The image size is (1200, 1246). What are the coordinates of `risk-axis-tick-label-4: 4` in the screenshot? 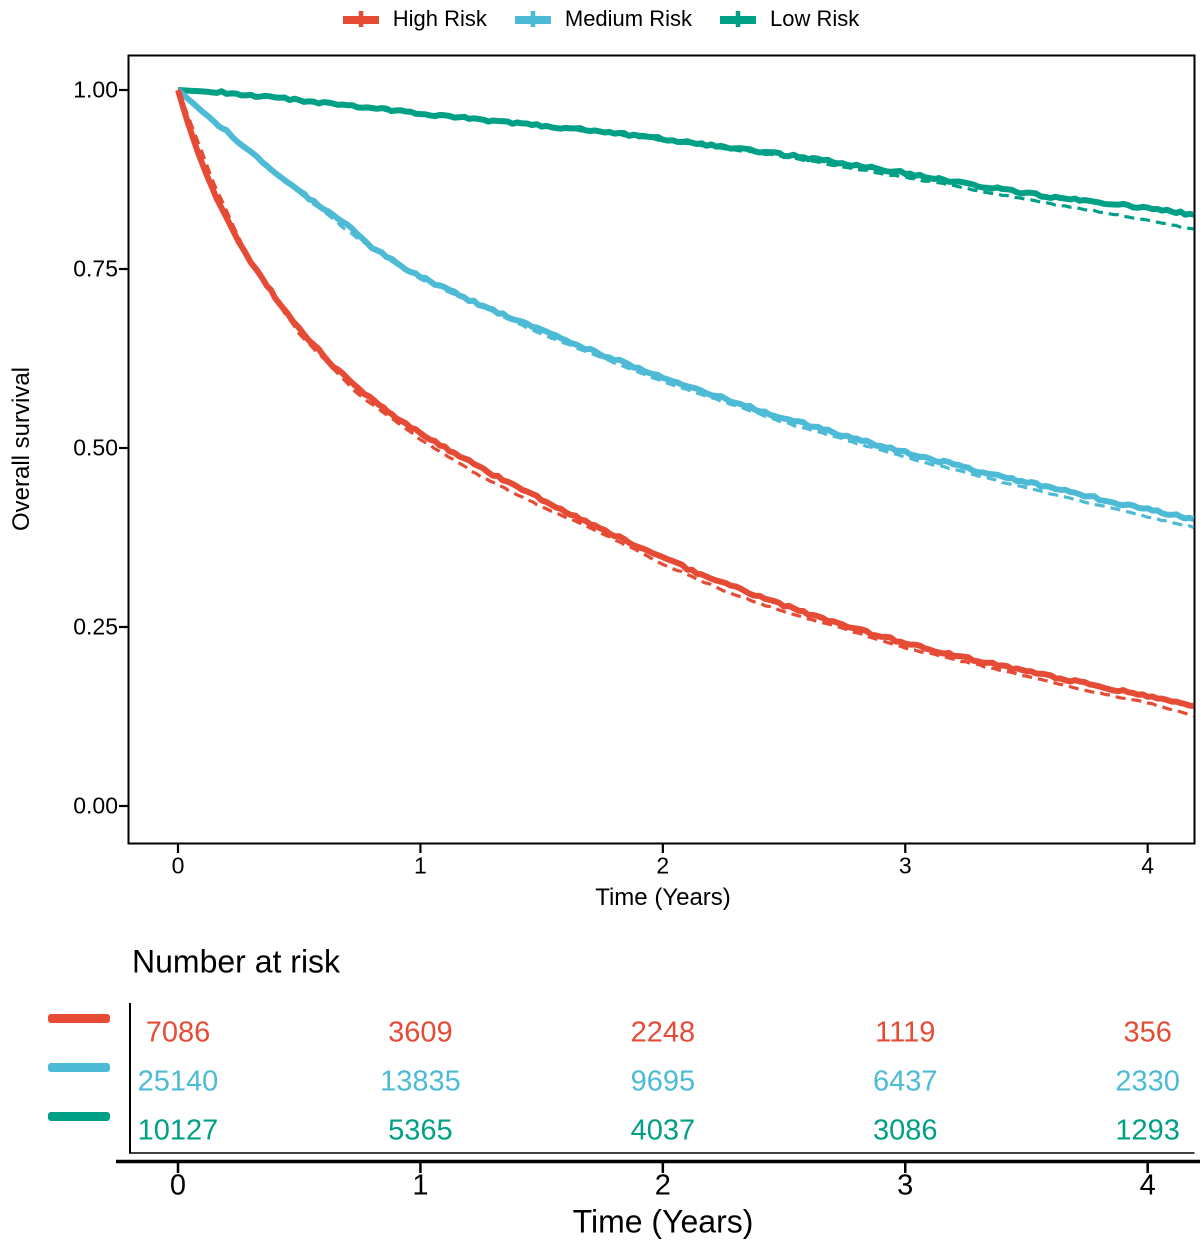 It's located at (1147, 1185).